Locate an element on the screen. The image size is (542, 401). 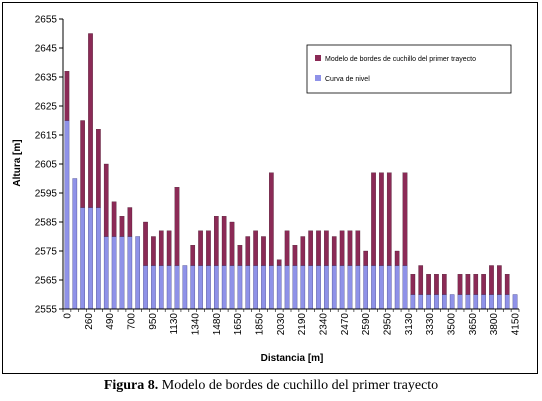
x-tick-label: 1650 is located at coordinates (238, 324).